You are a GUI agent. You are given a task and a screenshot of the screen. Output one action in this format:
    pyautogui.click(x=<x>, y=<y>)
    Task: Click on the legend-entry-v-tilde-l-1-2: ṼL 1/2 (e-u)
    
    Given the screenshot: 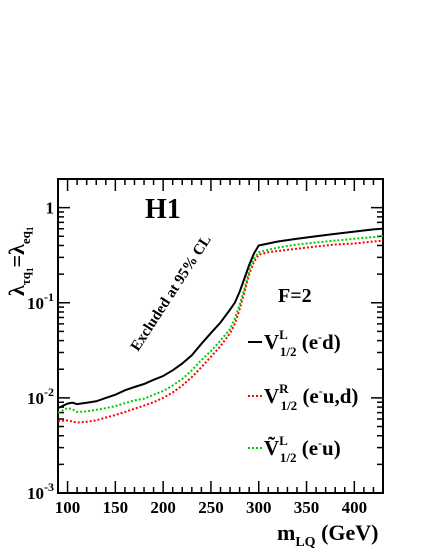 What is the action you would take?
    pyautogui.click(x=302, y=449)
    